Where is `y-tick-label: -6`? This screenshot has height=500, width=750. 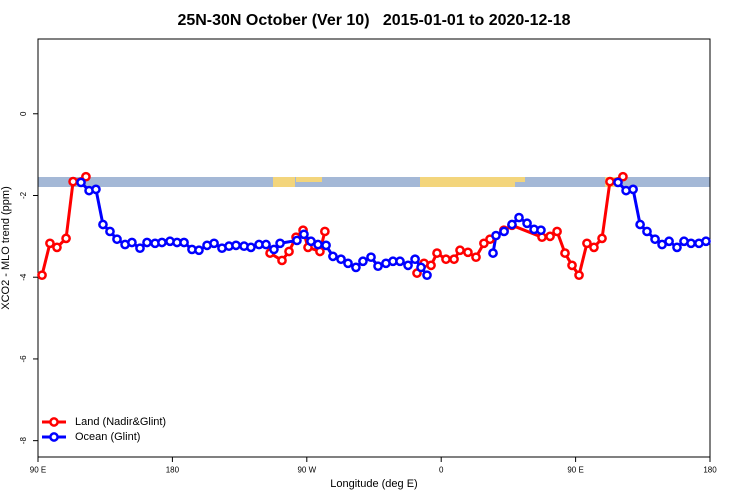
y-tick-label: -6 is located at coordinates (23, 359).